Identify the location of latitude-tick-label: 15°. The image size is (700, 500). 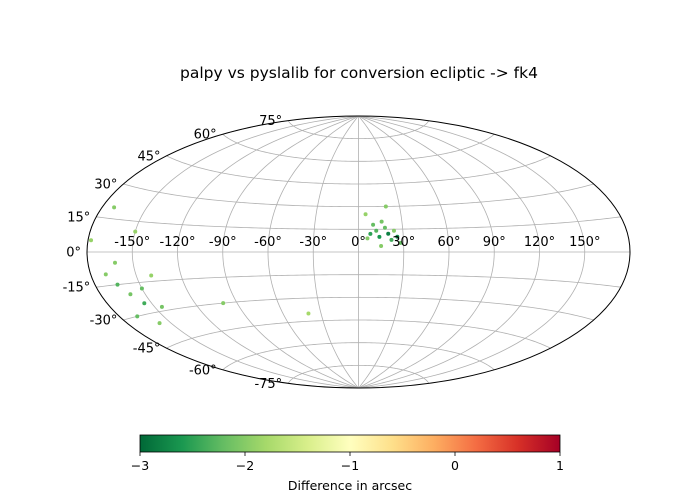
(78, 217).